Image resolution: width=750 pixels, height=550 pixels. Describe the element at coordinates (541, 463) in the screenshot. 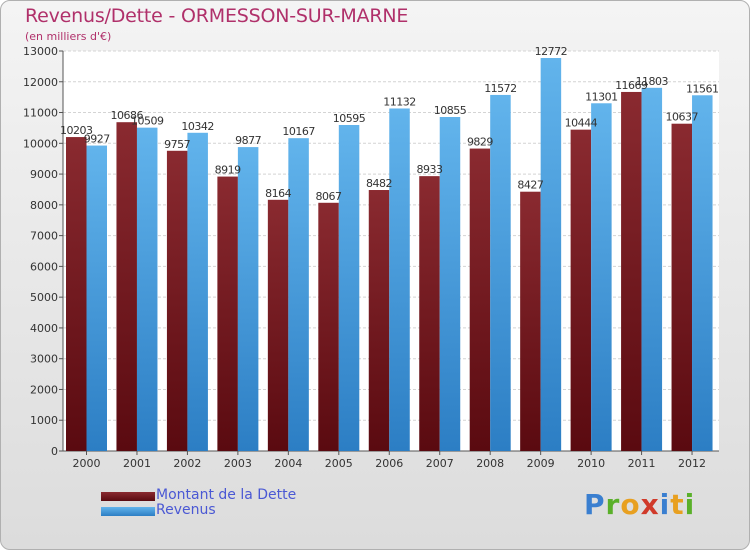

I see `x-tick-label: 2009` at that location.